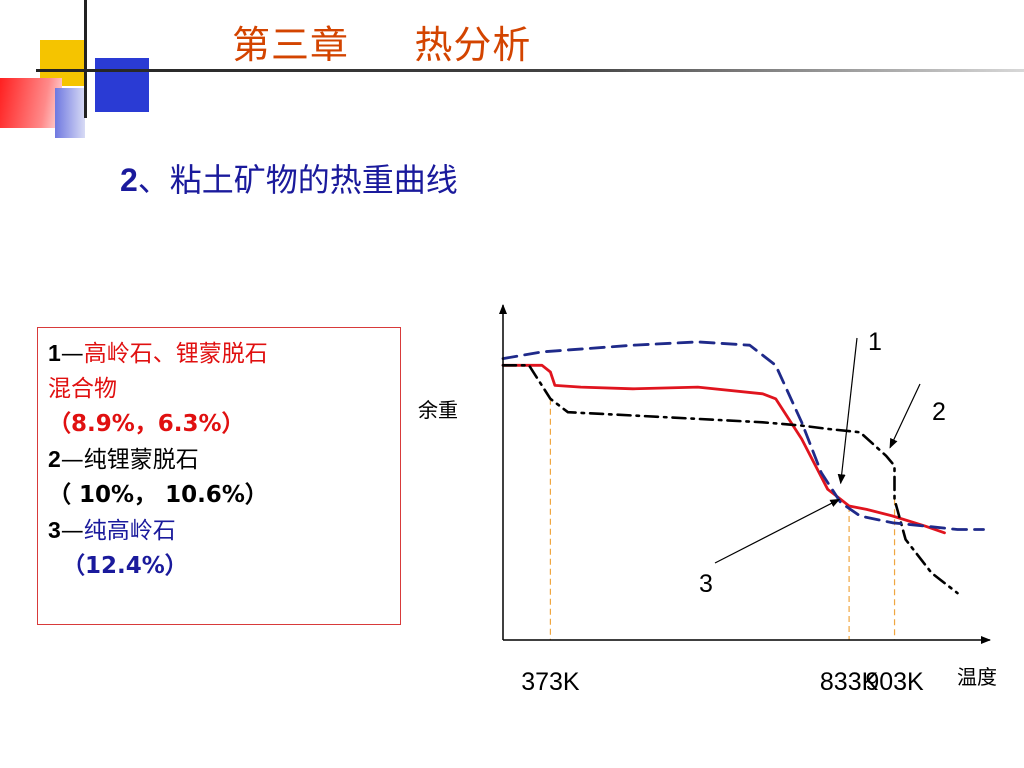 Image resolution: width=1024 pixels, height=768 pixels. I want to click on annotation-label: 2, so click(939, 412).